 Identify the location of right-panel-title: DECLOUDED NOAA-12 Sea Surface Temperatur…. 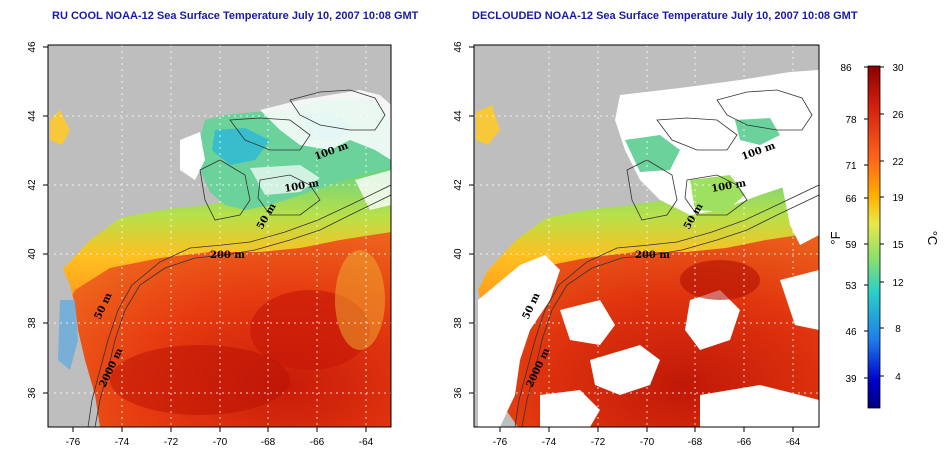
(665, 16).